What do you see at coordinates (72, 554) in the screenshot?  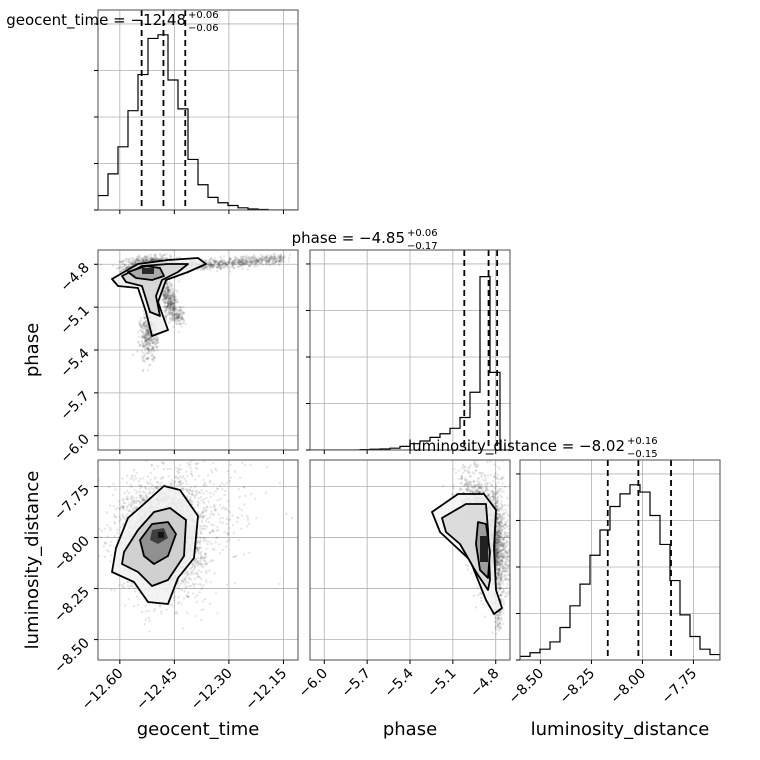 I see `y-tick-label-luminosity_distance: −8.00` at bounding box center [72, 554].